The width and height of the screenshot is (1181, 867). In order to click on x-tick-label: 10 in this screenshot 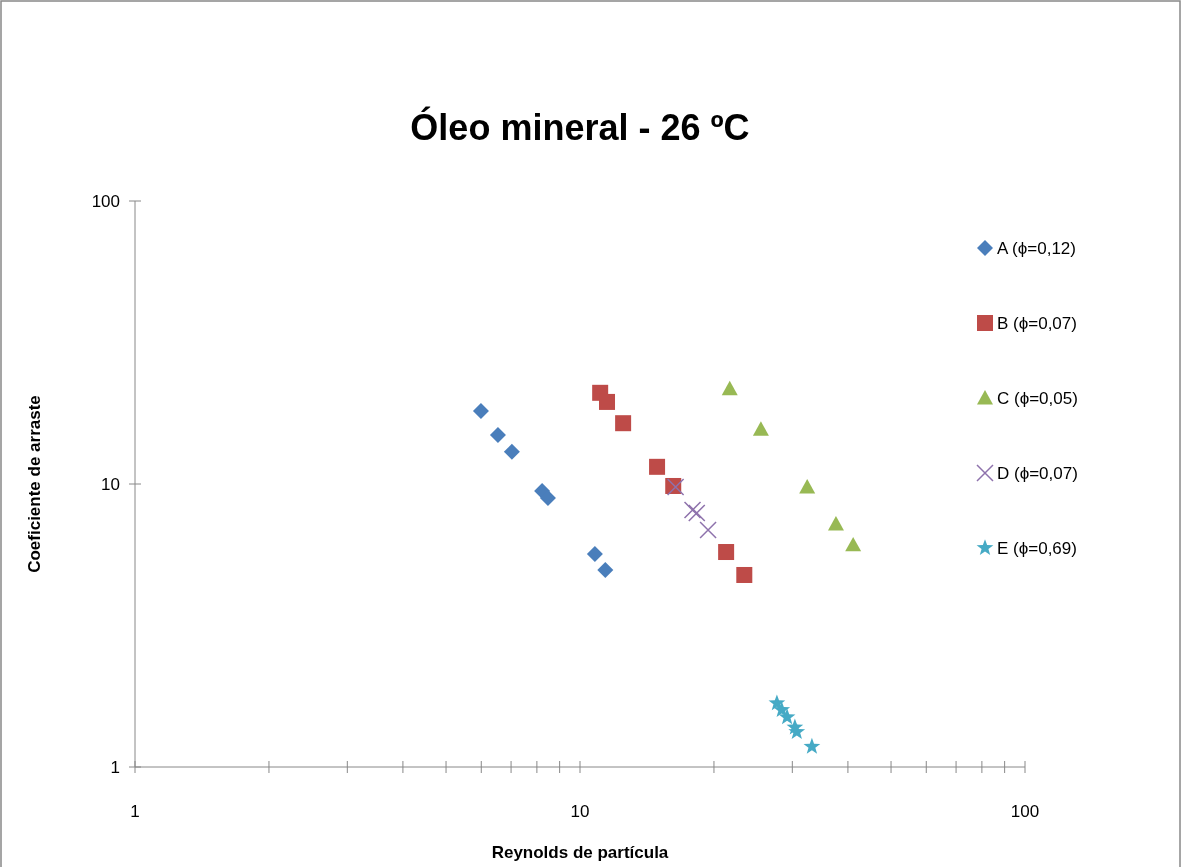, I will do `click(580, 811)`.